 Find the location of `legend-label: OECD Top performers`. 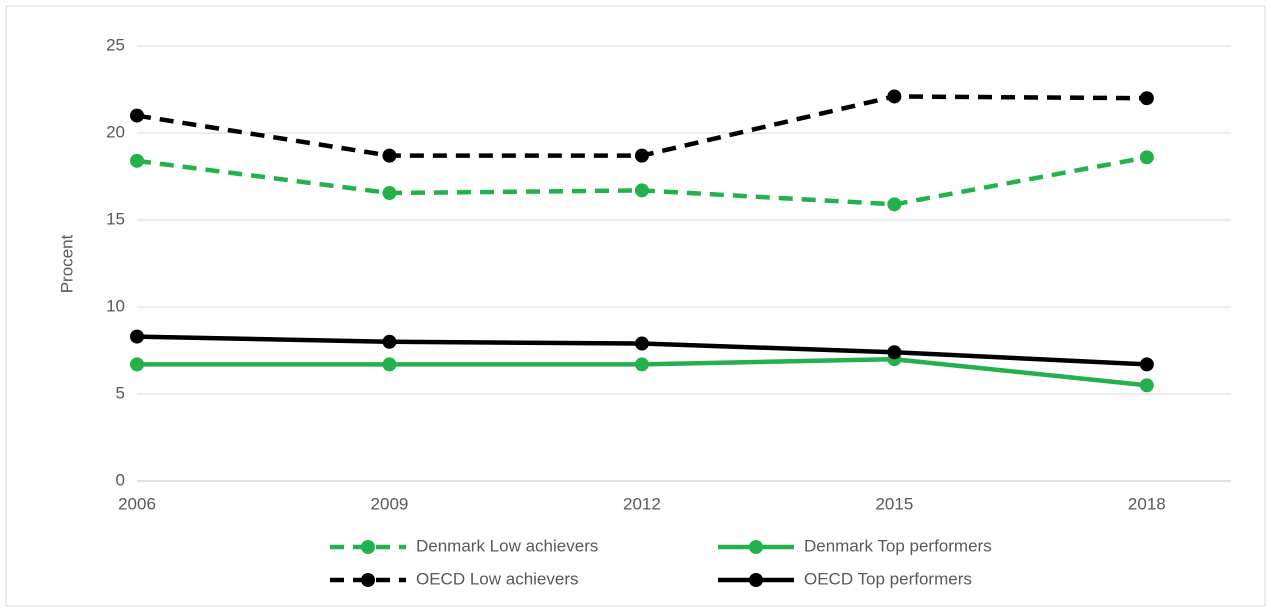

legend-label: OECD Top performers is located at coordinates (888, 578).